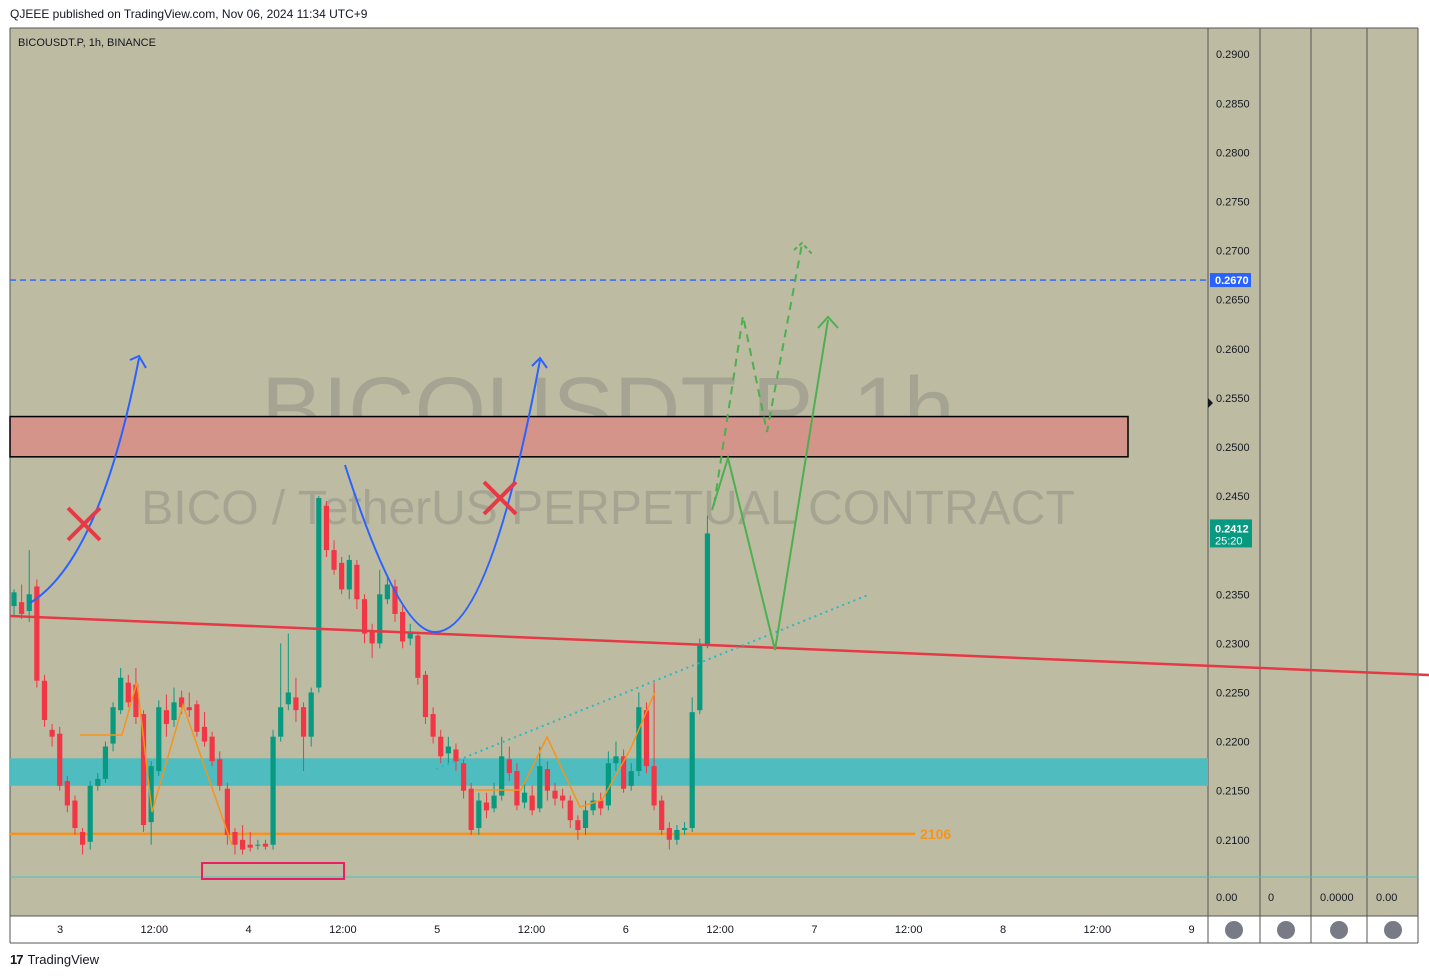  What do you see at coordinates (1233, 252) in the screenshot?
I see `y-tick-label: 0.2700` at bounding box center [1233, 252].